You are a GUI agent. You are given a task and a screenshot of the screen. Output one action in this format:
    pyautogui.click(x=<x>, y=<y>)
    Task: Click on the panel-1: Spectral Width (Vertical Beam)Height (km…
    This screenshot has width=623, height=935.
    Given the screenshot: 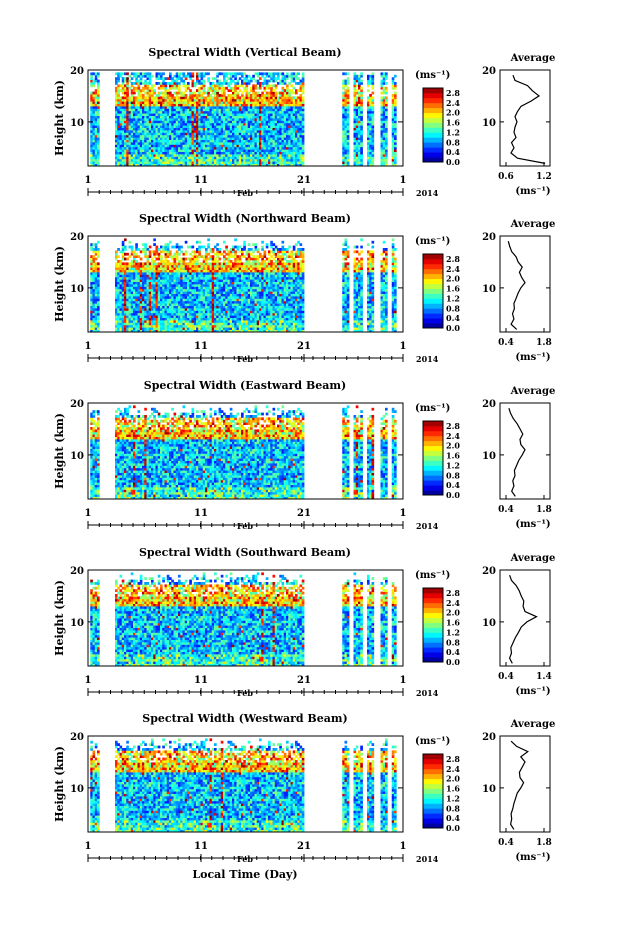 What is the action you would take?
    pyautogui.click(x=304, y=122)
    